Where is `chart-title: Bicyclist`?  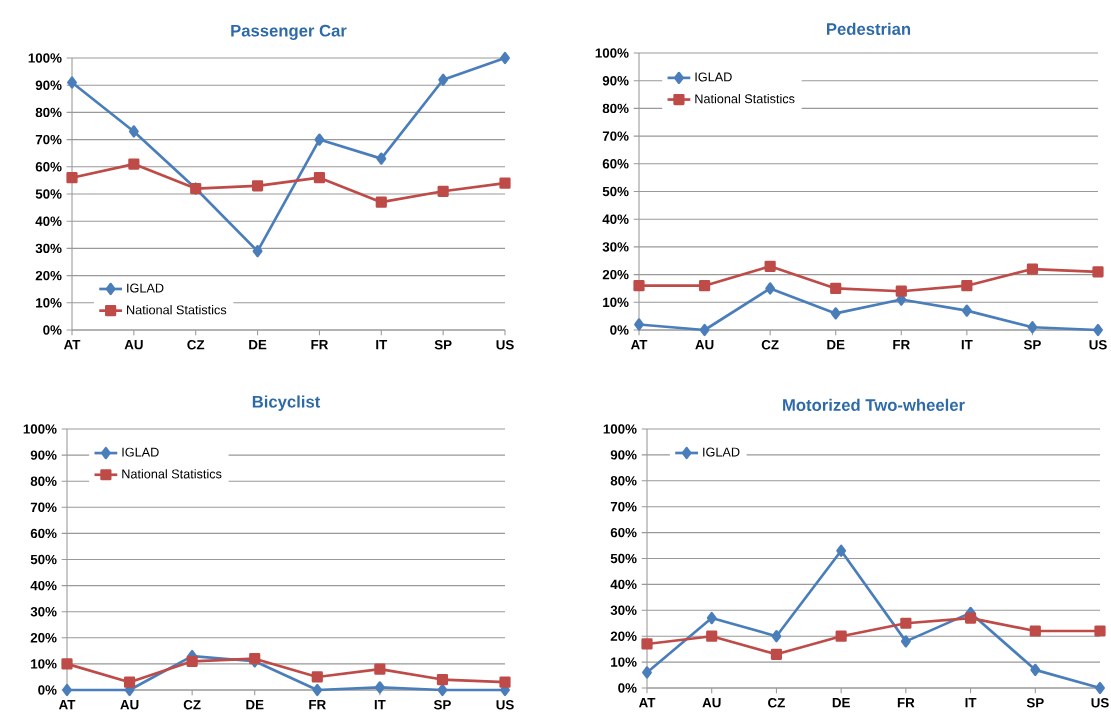 chart-title: Bicyclist is located at coordinates (286, 403).